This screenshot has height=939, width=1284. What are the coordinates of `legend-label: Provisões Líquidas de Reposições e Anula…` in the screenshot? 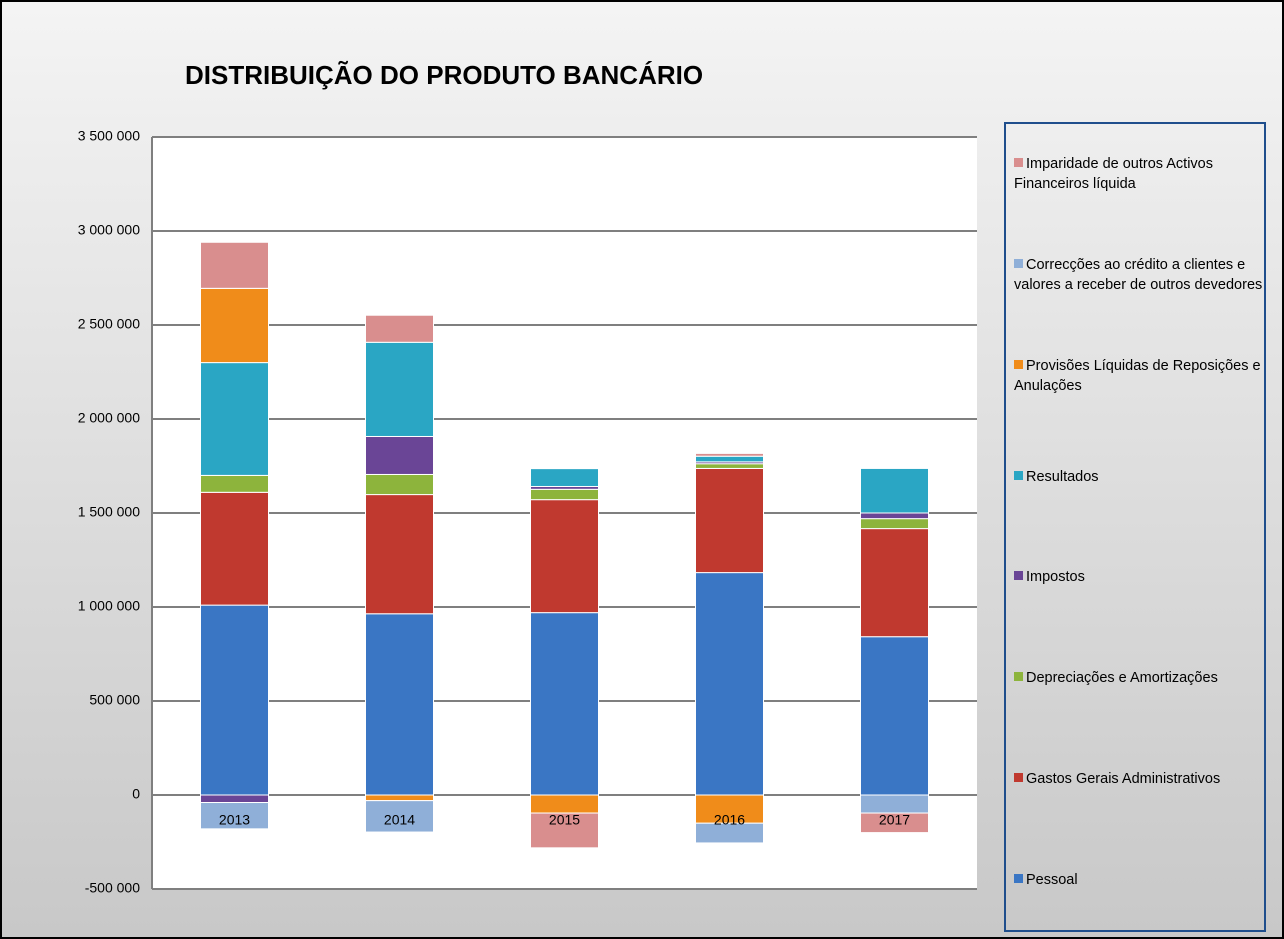 It's located at (1137, 375).